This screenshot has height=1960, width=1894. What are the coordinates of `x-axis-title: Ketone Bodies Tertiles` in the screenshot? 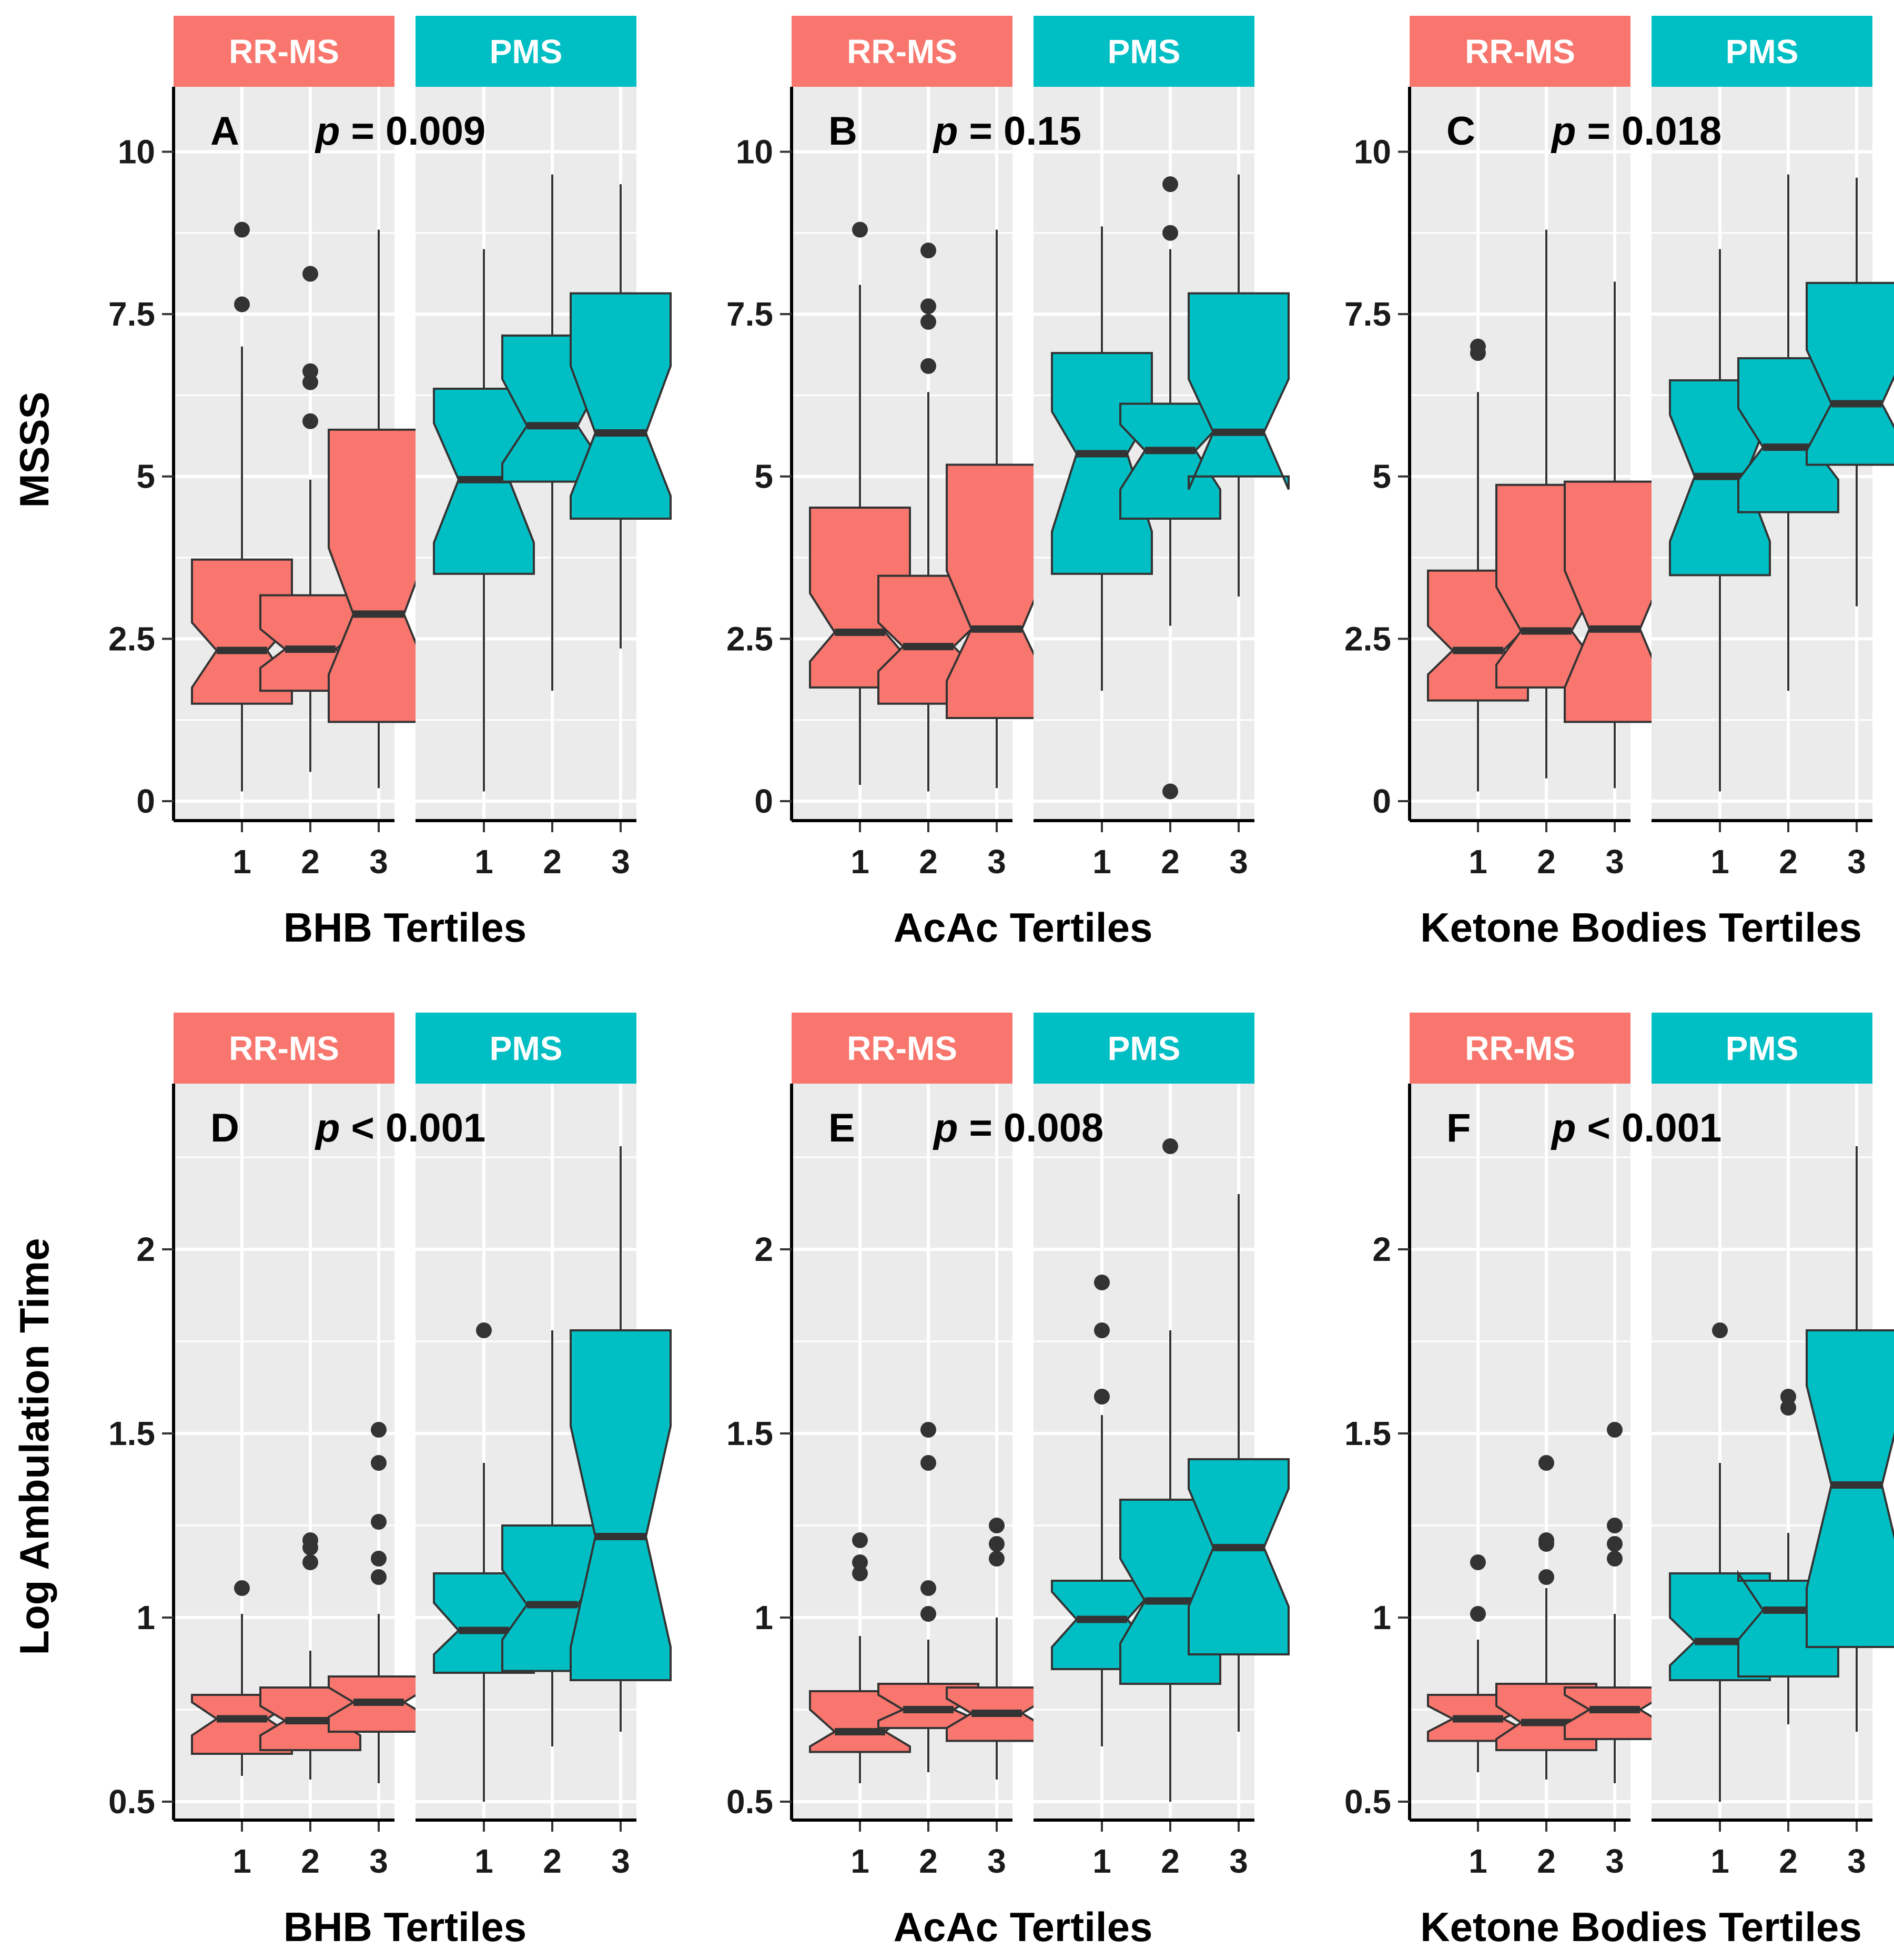 It's located at (1640, 1927).